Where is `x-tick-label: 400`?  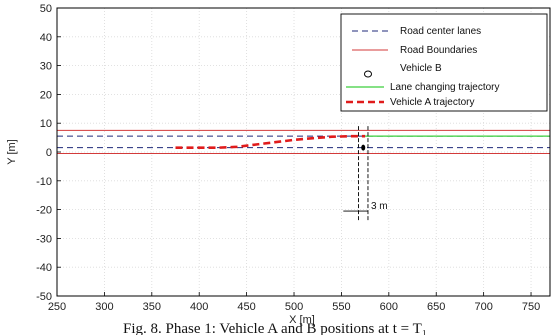 x-tick-label: 400 is located at coordinates (199, 307).